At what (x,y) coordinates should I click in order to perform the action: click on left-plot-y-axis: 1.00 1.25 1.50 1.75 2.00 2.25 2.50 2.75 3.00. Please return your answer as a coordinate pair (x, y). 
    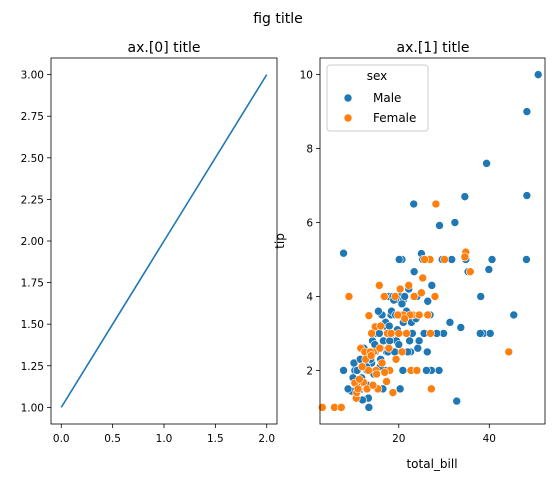
    Looking at the image, I should click on (36, 242).